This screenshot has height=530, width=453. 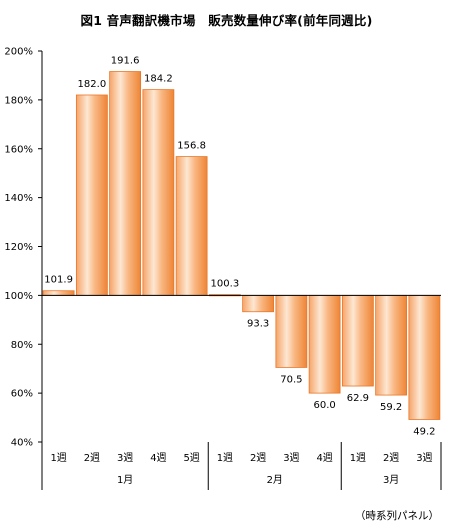 What do you see at coordinates (18, 100) in the screenshot?
I see `y-tick-label: 180%` at bounding box center [18, 100].